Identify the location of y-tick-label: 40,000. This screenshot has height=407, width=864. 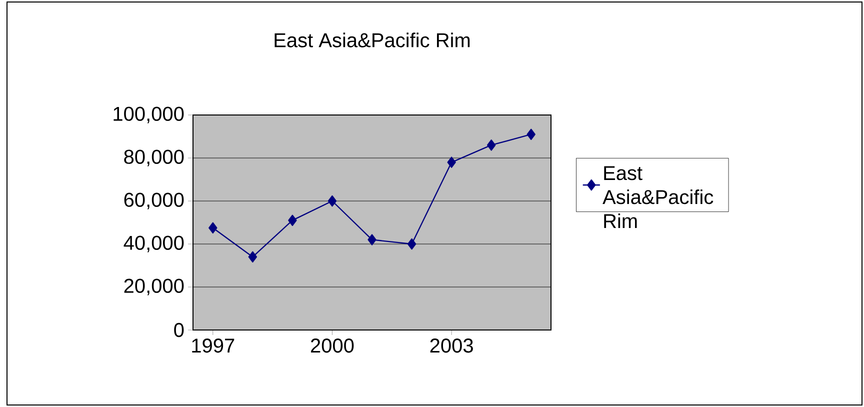
(154, 244).